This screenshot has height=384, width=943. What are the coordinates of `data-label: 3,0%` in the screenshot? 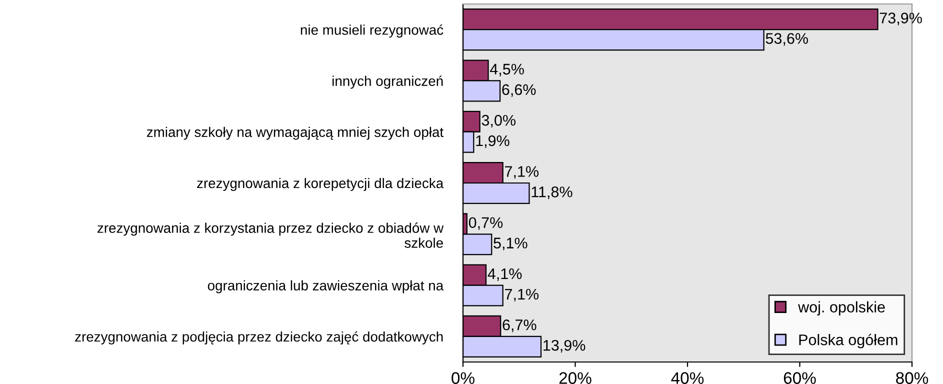 It's located at (499, 121).